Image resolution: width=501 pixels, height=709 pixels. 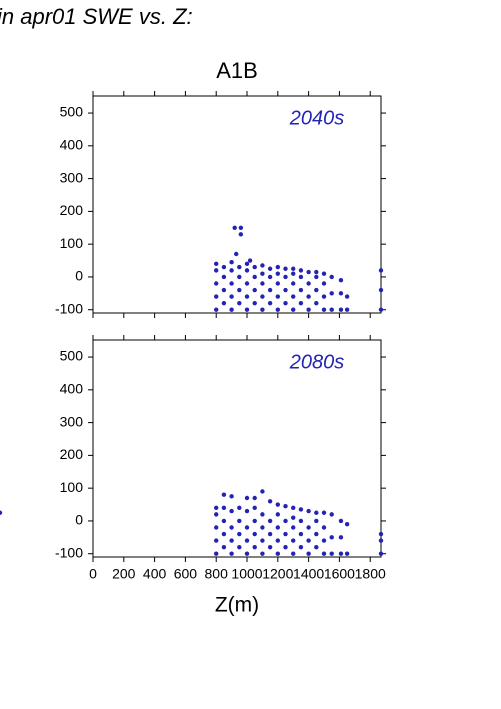 I want to click on x-tick-label: 0, so click(x=93, y=574).